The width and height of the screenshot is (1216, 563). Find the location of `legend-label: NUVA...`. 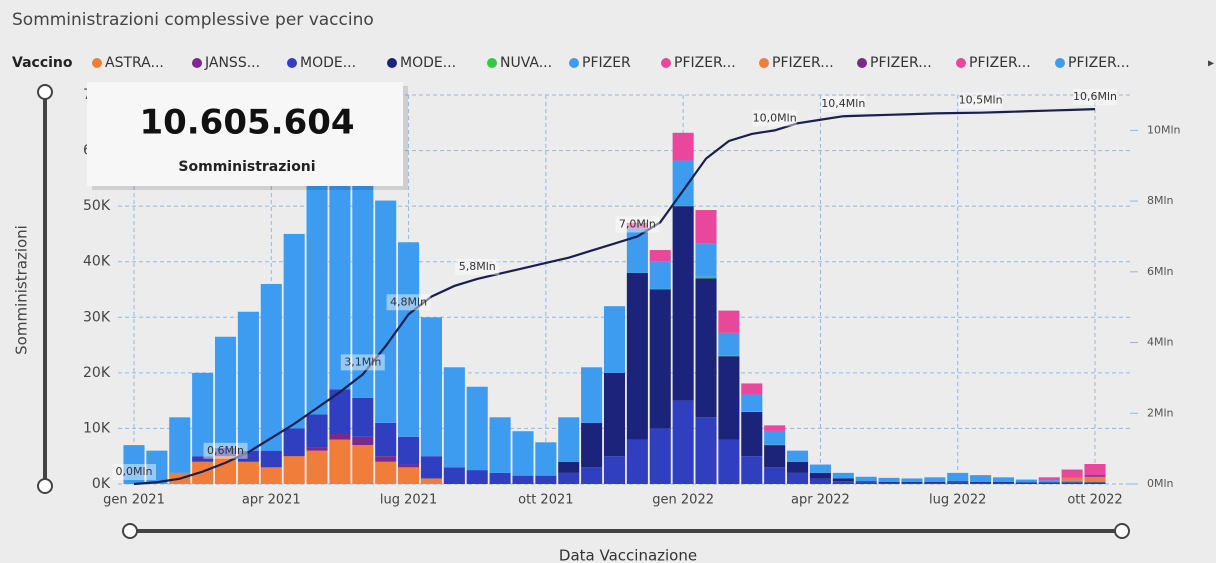

legend-label: NUVA... is located at coordinates (526, 63).